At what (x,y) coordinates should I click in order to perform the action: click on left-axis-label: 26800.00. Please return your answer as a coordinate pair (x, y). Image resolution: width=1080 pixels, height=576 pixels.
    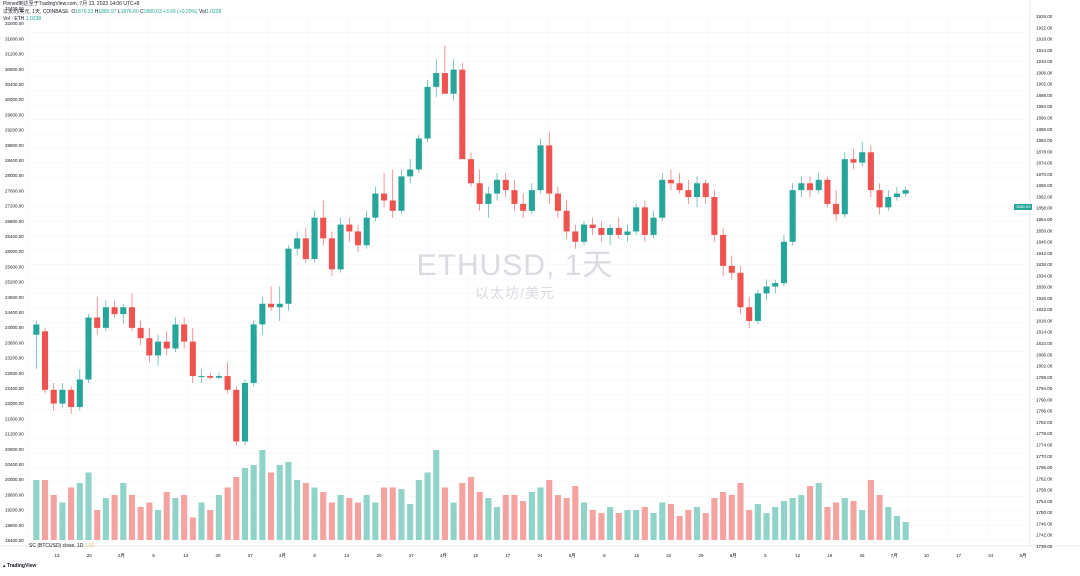
    Looking at the image, I should click on (14, 221).